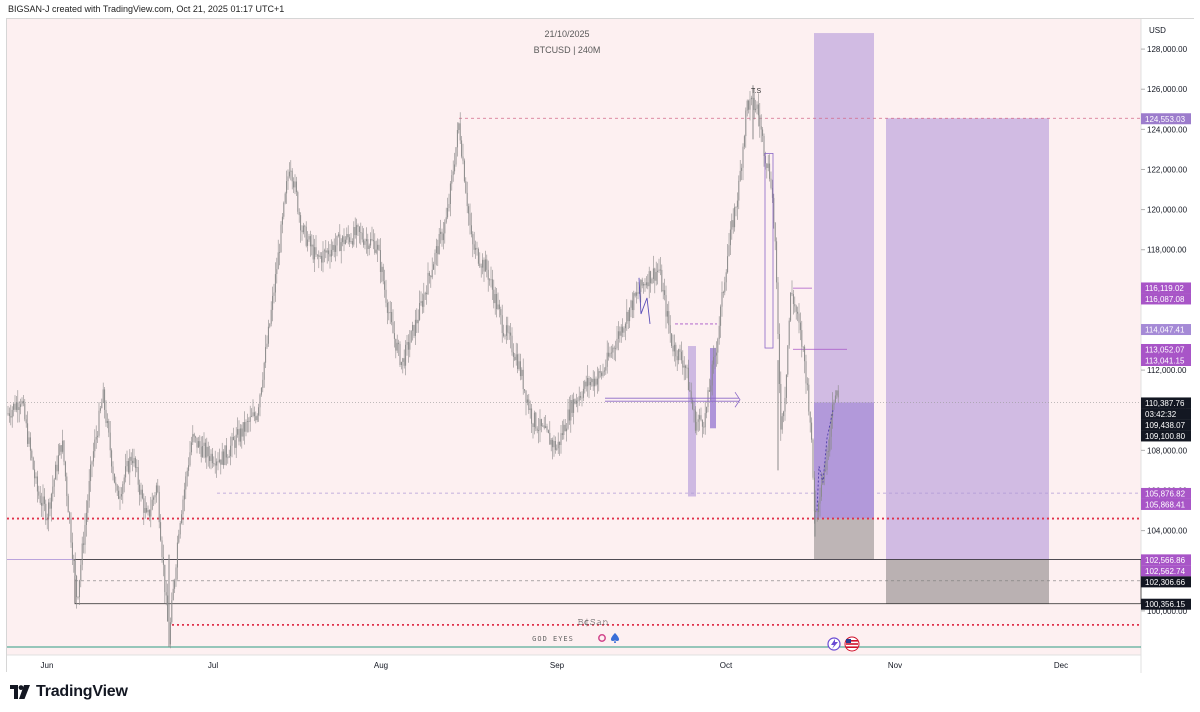 Image resolution: width=1200 pixels, height=712 pixels. What do you see at coordinates (1167, 611) in the screenshot?
I see `price-tick-label: 100,000.00` at bounding box center [1167, 611].